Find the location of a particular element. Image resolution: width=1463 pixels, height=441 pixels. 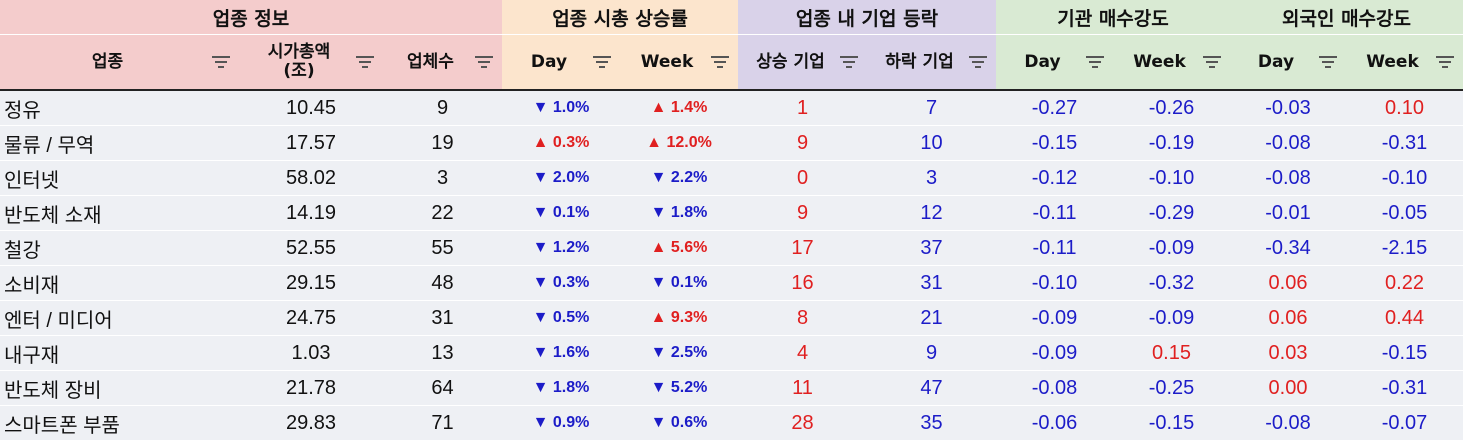

header-text: 상승 기업 is located at coordinates (790, 61).